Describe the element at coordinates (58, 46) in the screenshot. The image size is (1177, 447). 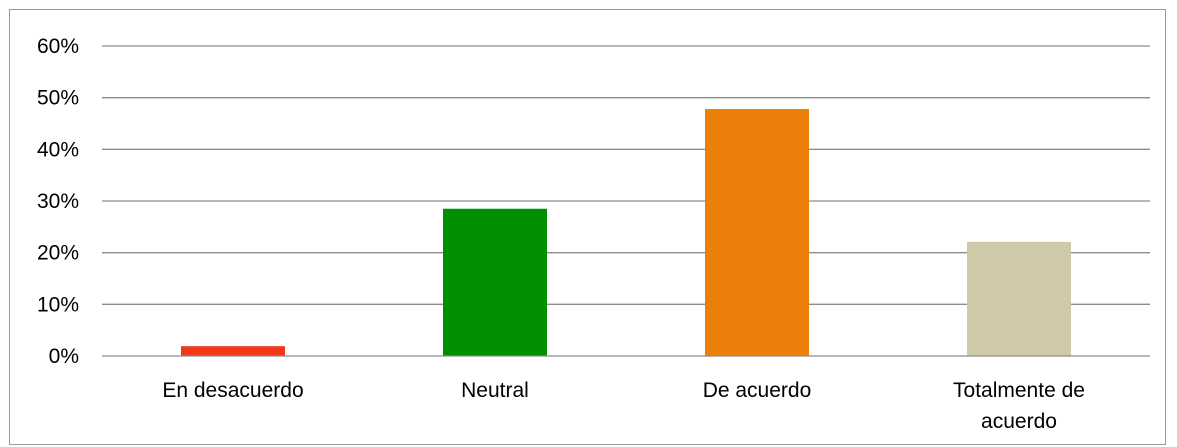
I see `y-tick-label: 60%` at that location.